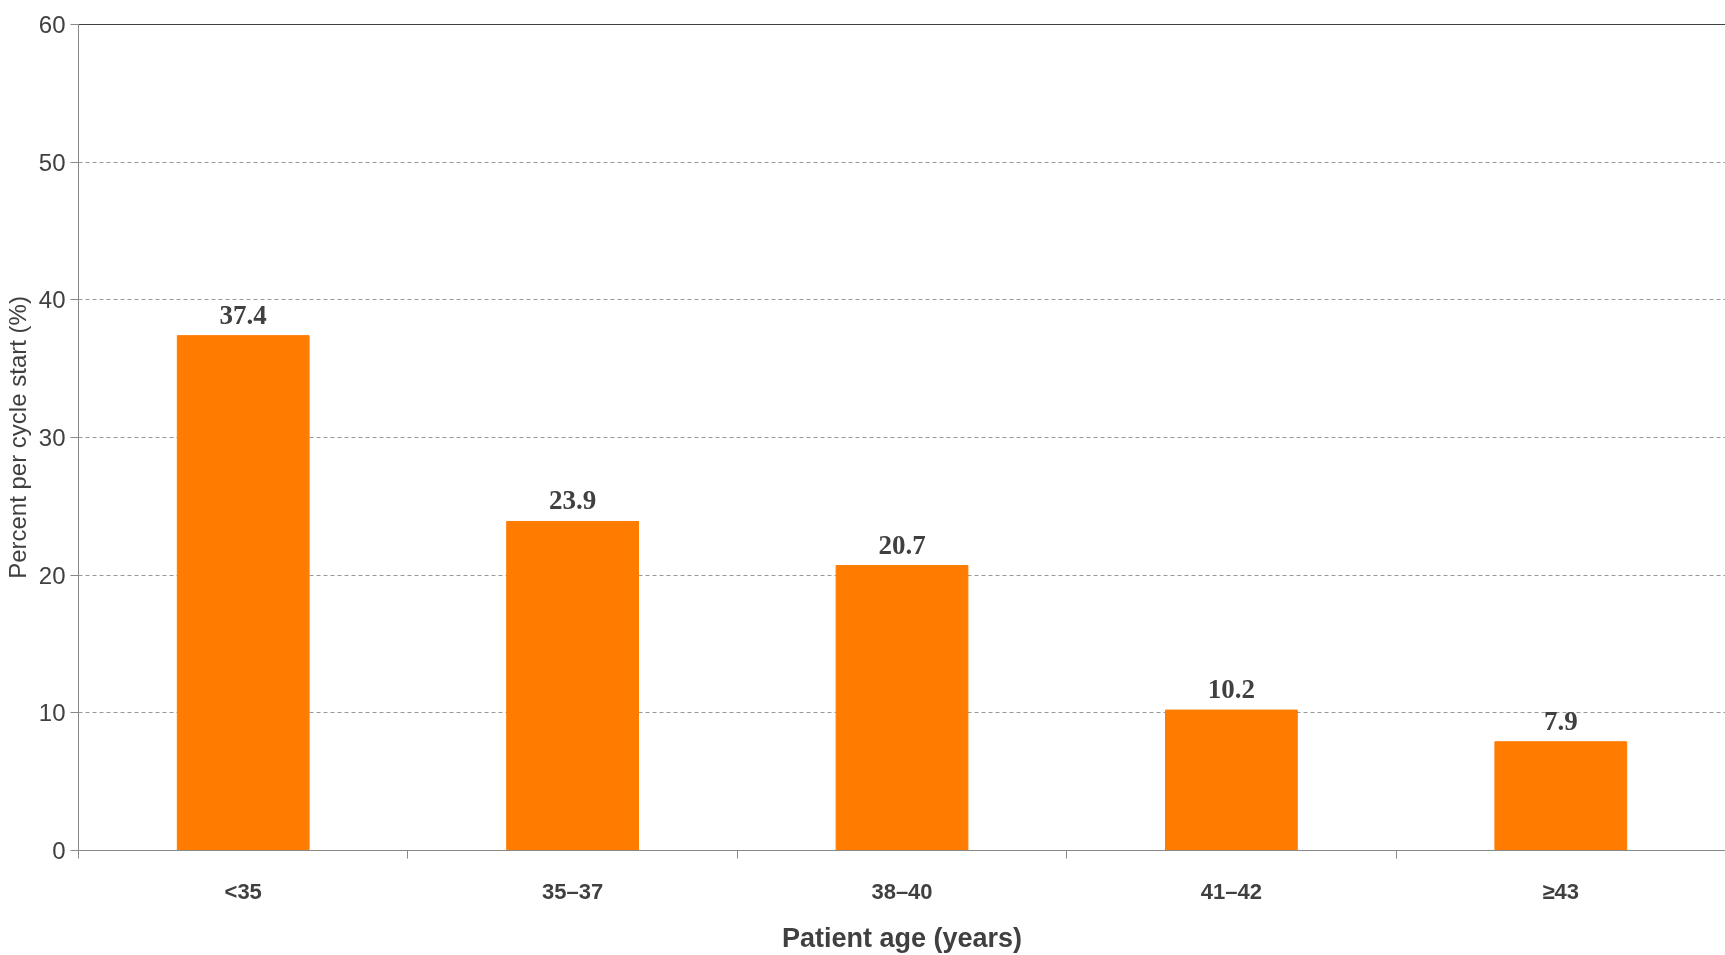 Image resolution: width=1725 pixels, height=955 pixels. What do you see at coordinates (52, 300) in the screenshot?
I see `y-tick-label: 40` at bounding box center [52, 300].